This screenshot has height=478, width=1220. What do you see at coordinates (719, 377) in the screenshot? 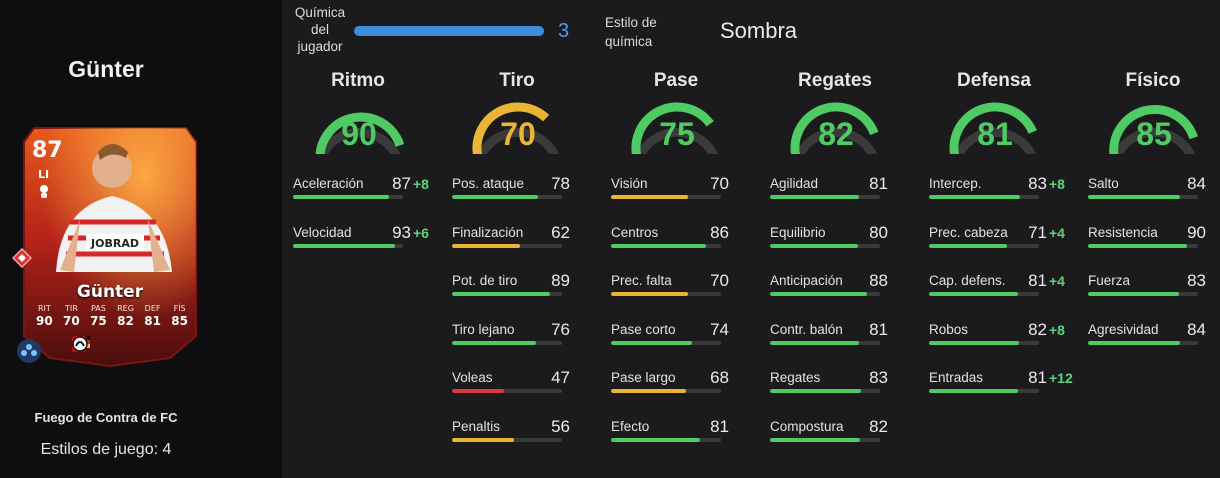
I see `stat-value: 68` at bounding box center [719, 377].